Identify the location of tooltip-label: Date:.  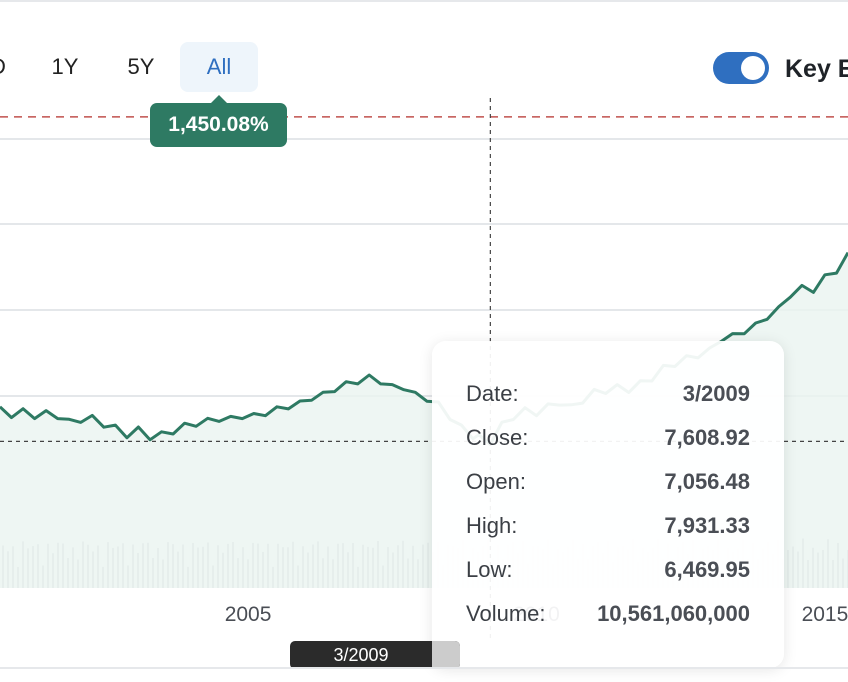
(492, 393).